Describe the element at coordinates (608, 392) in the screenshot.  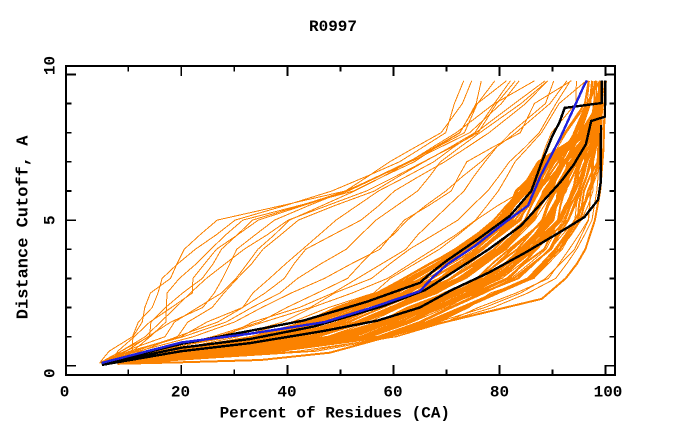
I see `svg-text: 100` at that location.